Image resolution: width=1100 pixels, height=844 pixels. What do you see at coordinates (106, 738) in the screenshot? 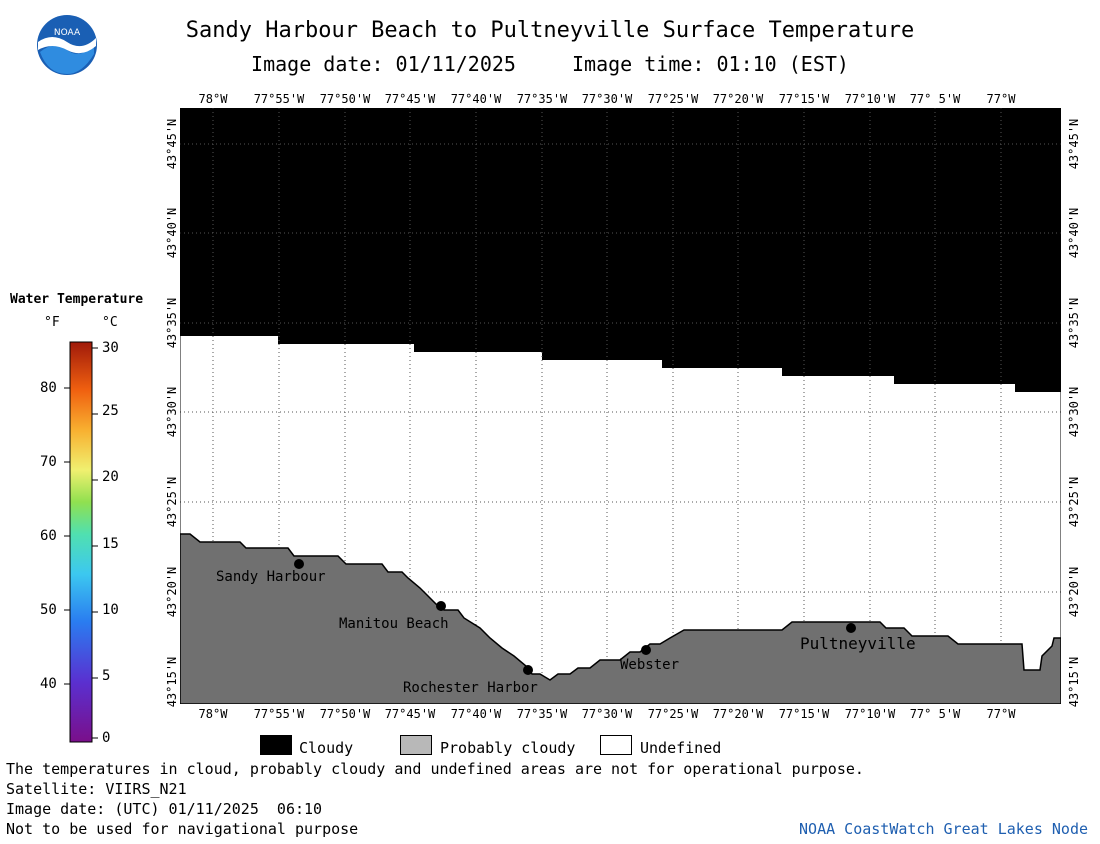
I see `c-tick: 0` at bounding box center [106, 738].